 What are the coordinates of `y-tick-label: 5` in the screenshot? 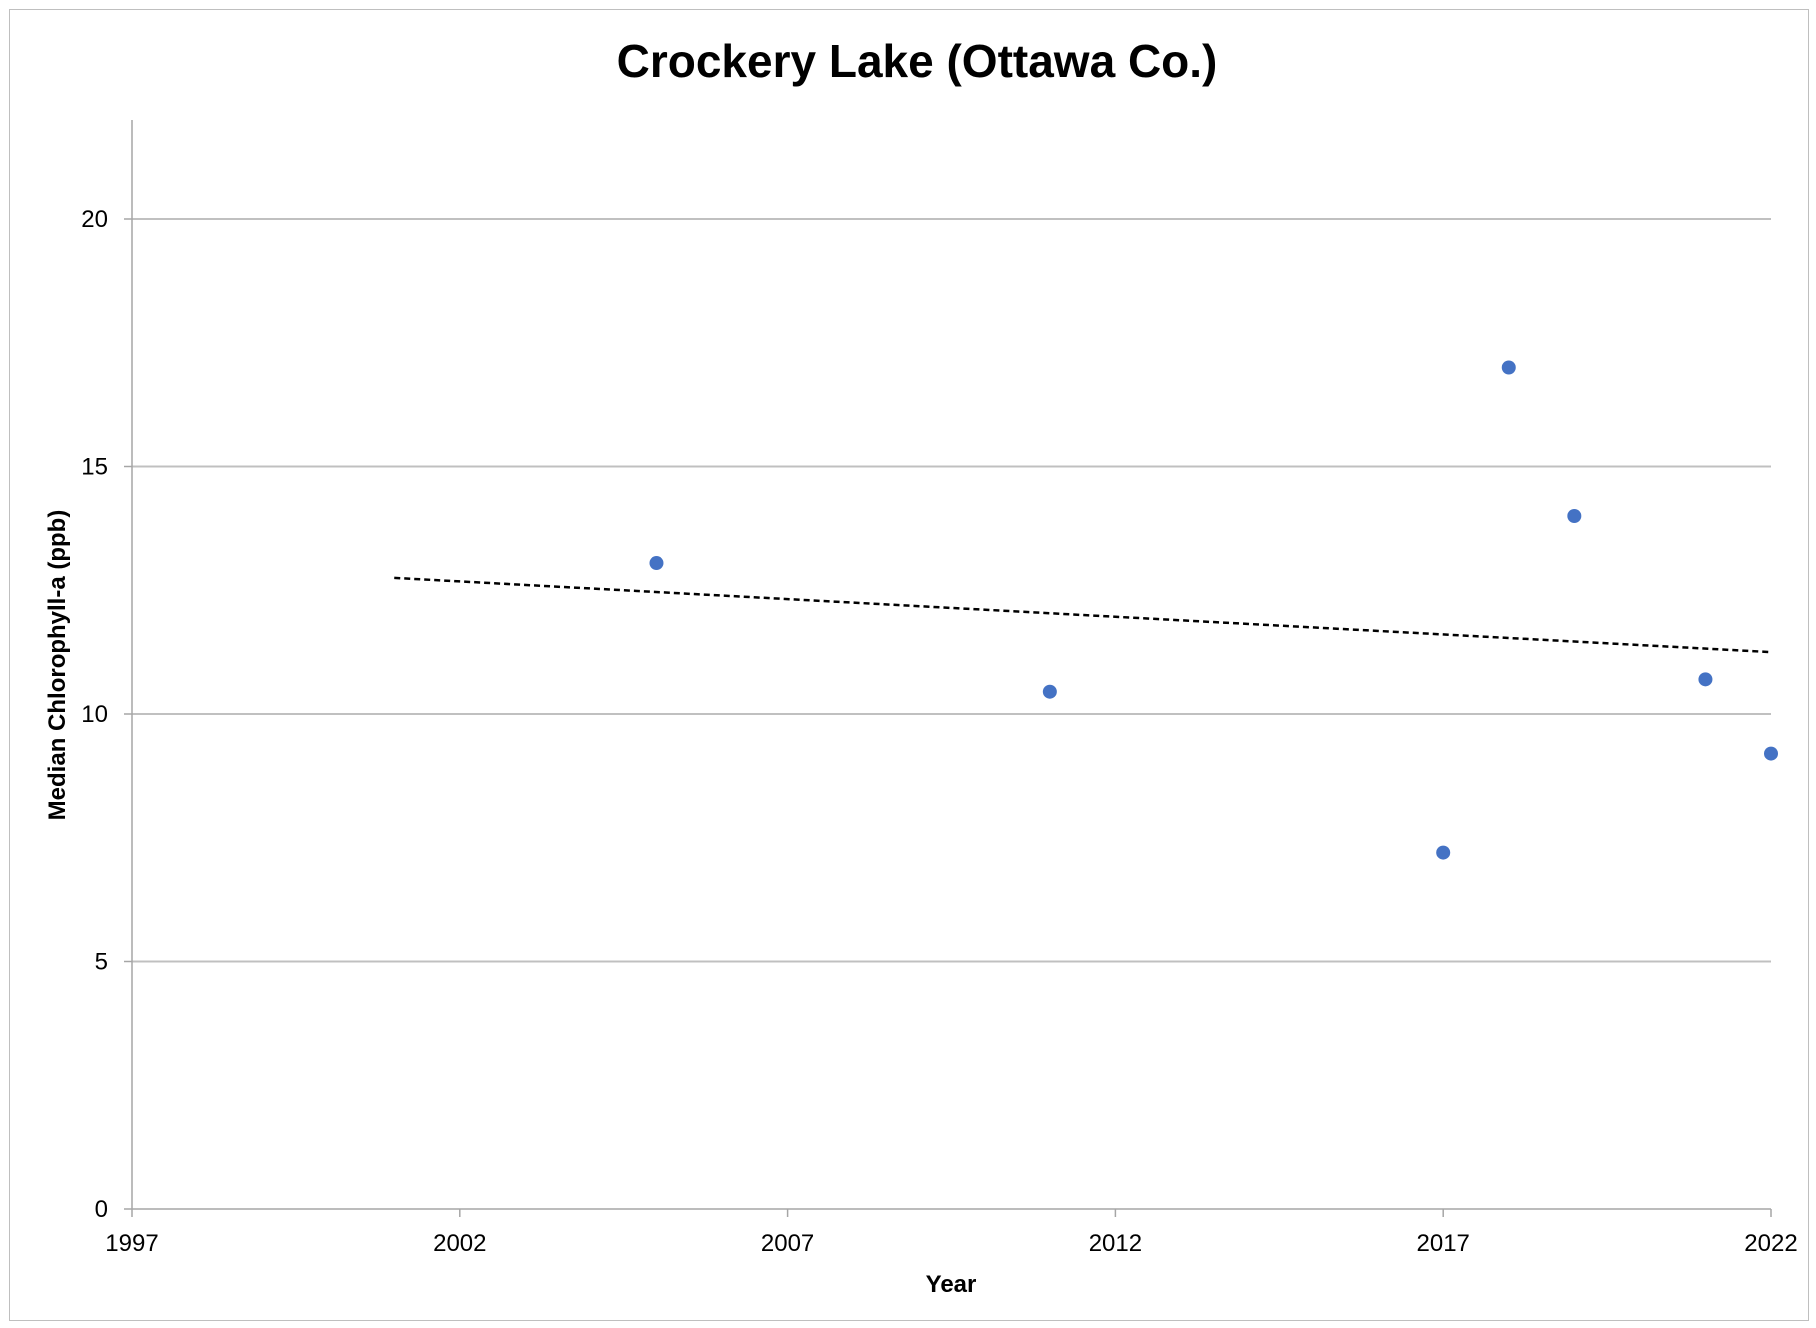 It's located at (101, 962).